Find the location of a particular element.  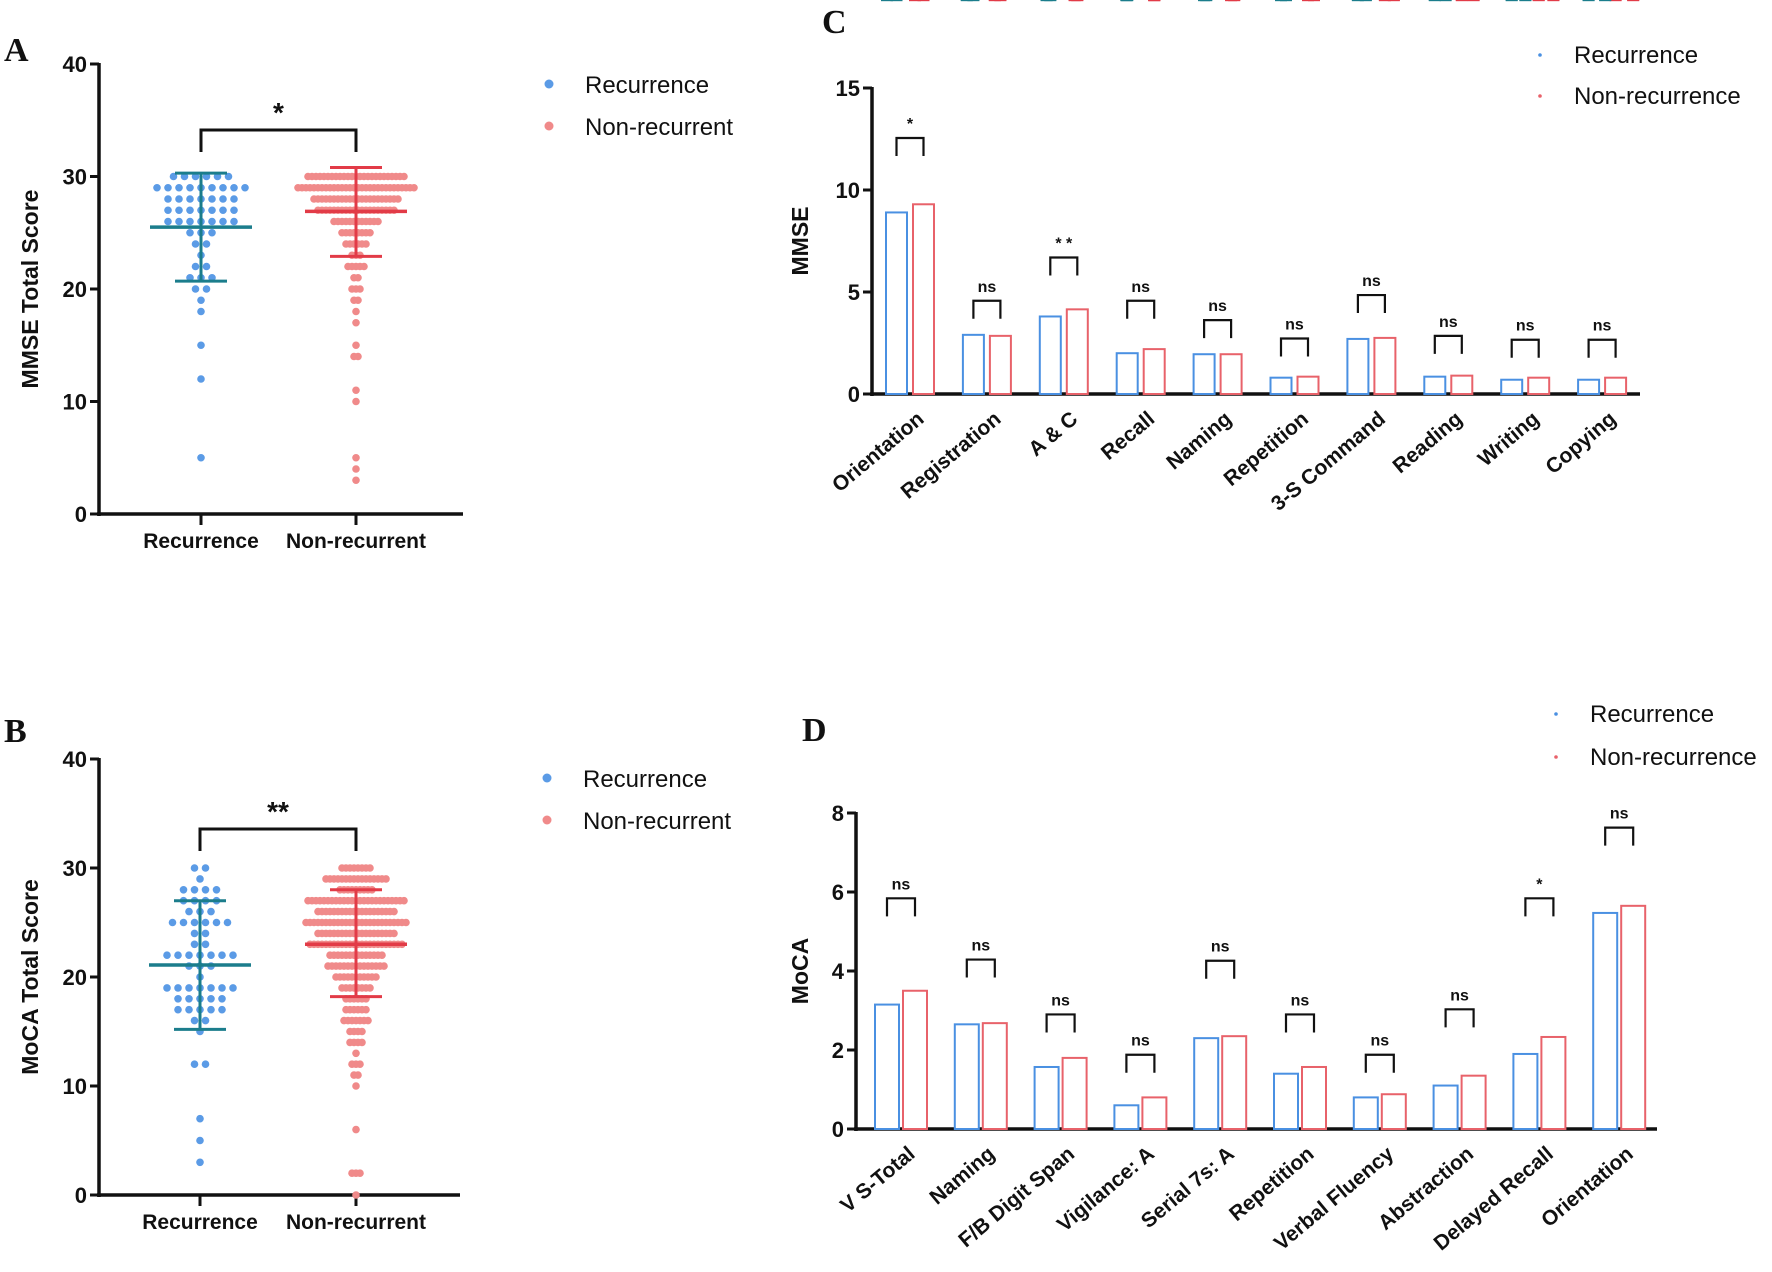

y-axis-title: MoCA is located at coordinates (800, 971).